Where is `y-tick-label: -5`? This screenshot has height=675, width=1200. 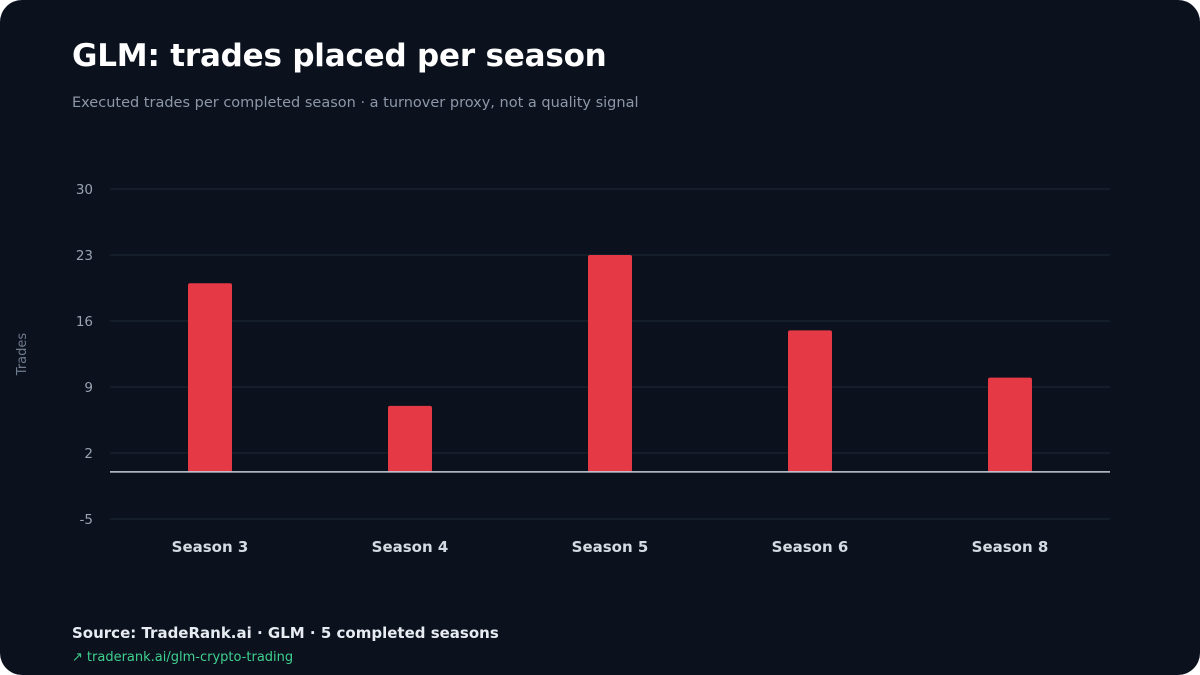 y-tick-label: -5 is located at coordinates (86, 520).